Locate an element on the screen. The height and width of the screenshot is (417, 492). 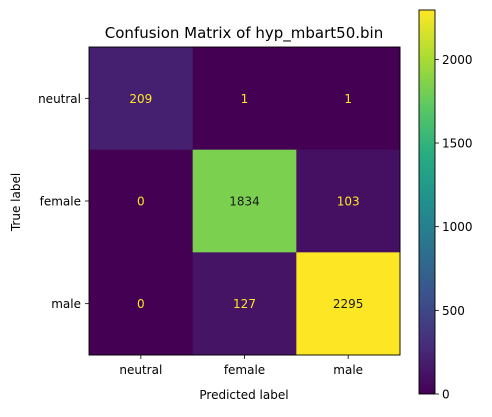
colorbar-tick-label: 500 is located at coordinates (453, 311).